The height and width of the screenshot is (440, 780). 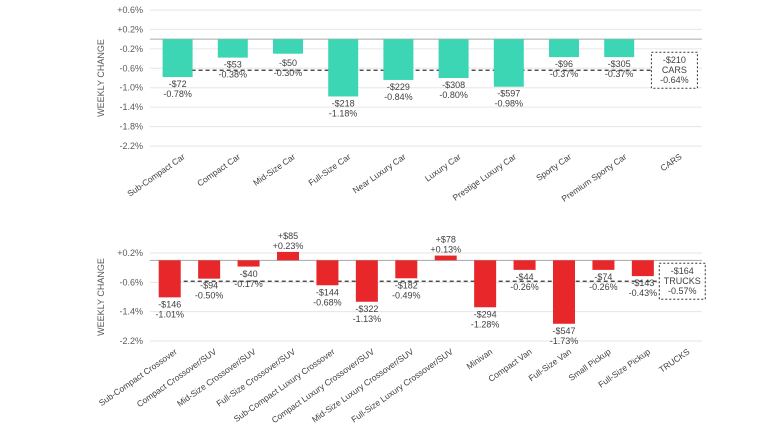 What do you see at coordinates (169, 314) in the screenshot?
I see `trucks-percent-label: -1.01%` at bounding box center [169, 314].